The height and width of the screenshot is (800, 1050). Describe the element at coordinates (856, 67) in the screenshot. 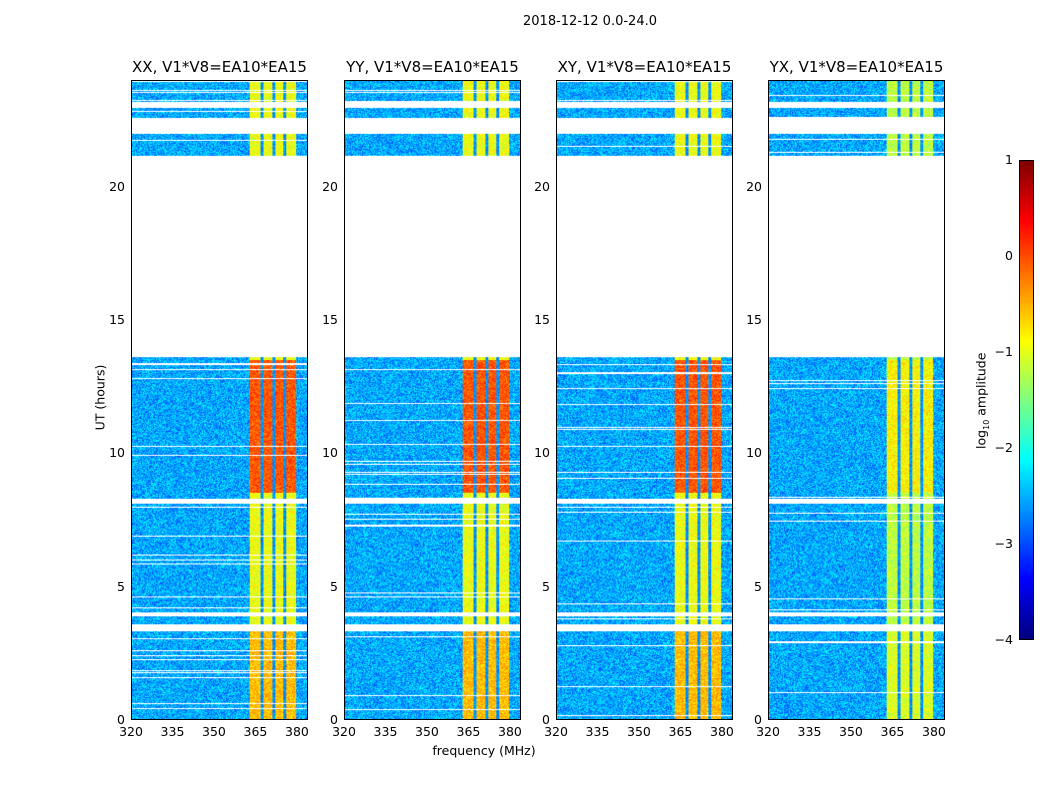

I see `panel-title: YX, V1*V8=EA10*EA15` at that location.